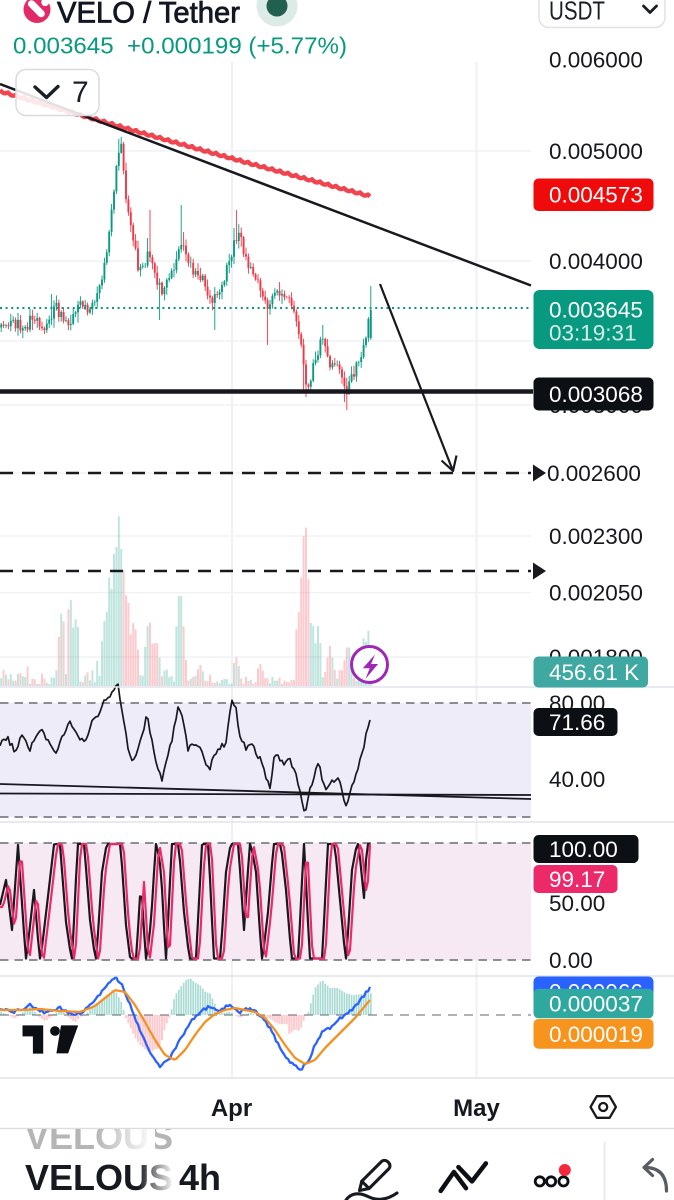  Describe the element at coordinates (596, 309) in the screenshot. I see `svg-text: 0.003645` at that location.